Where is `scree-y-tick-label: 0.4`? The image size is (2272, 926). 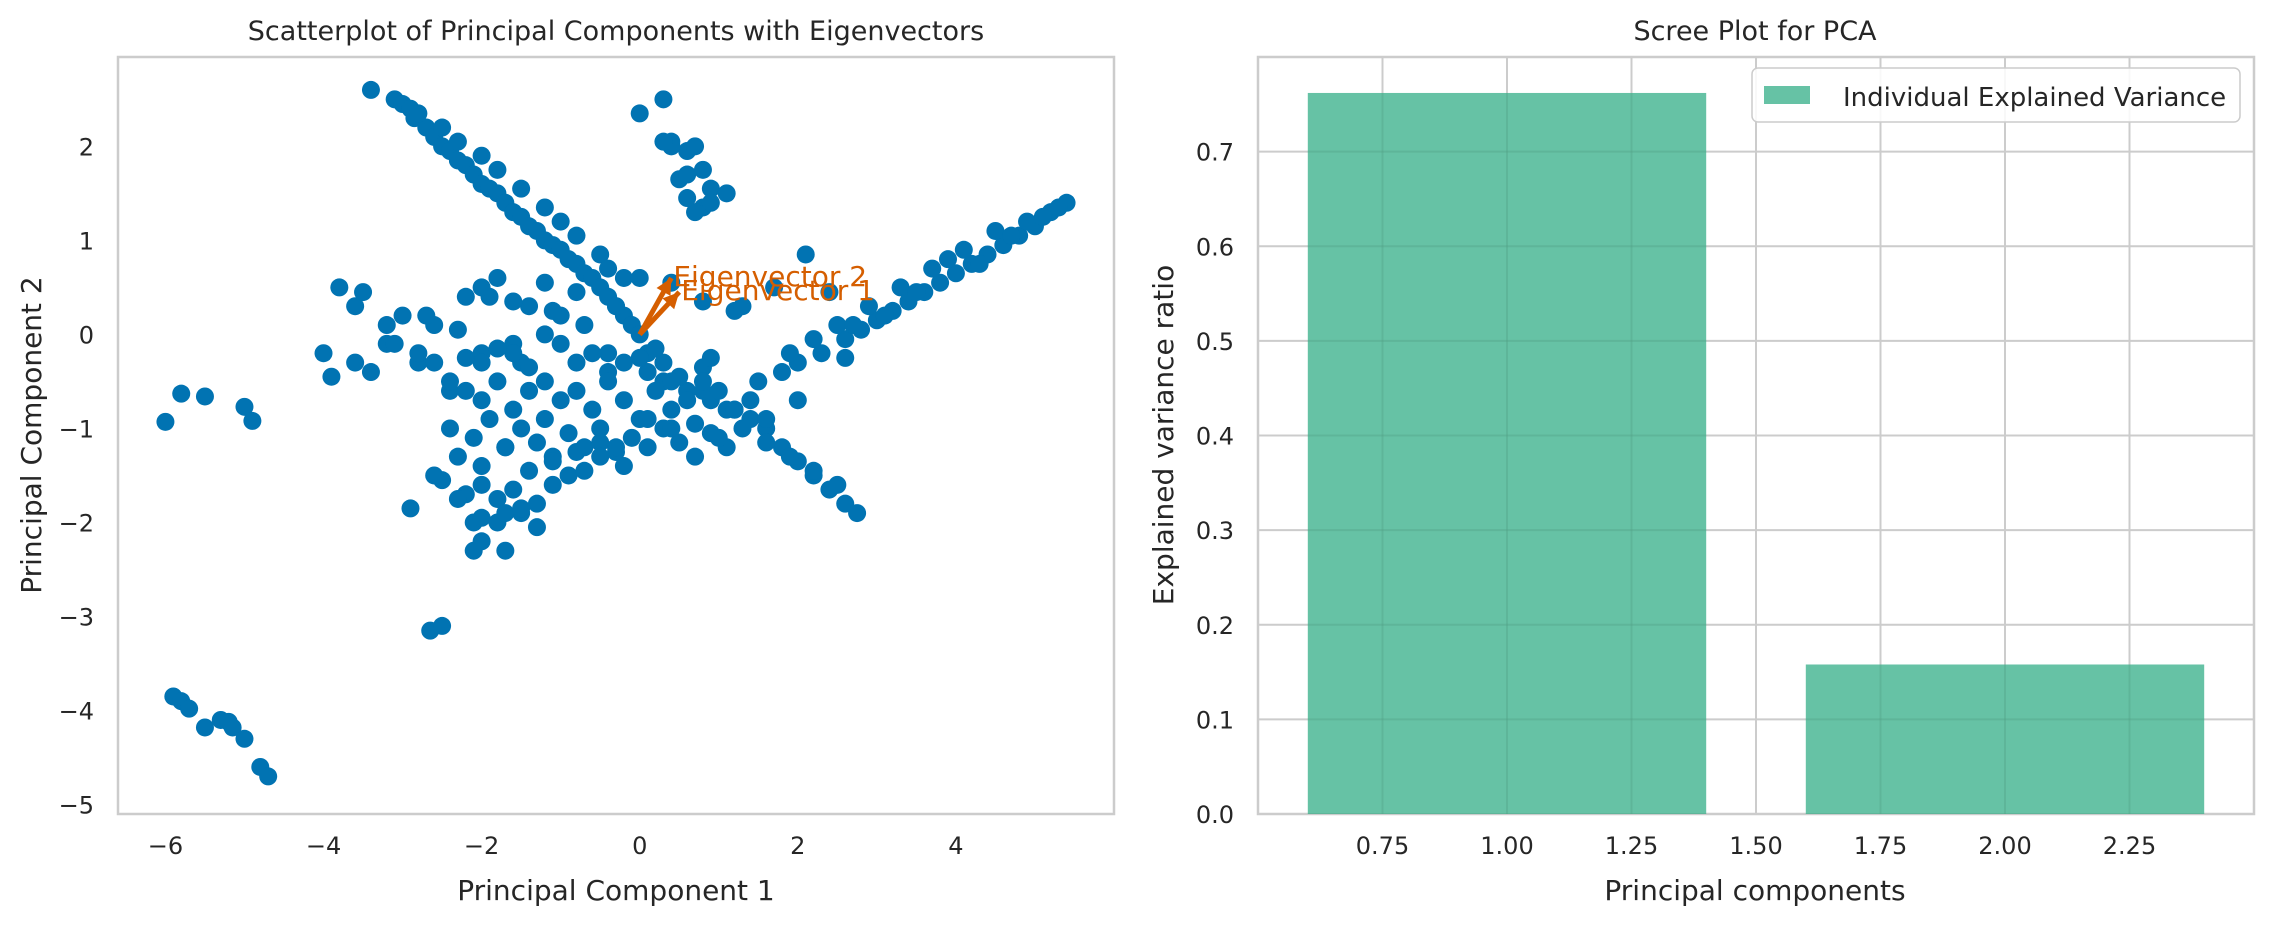 scree-y-tick-label: 0.4 is located at coordinates (1215, 437).